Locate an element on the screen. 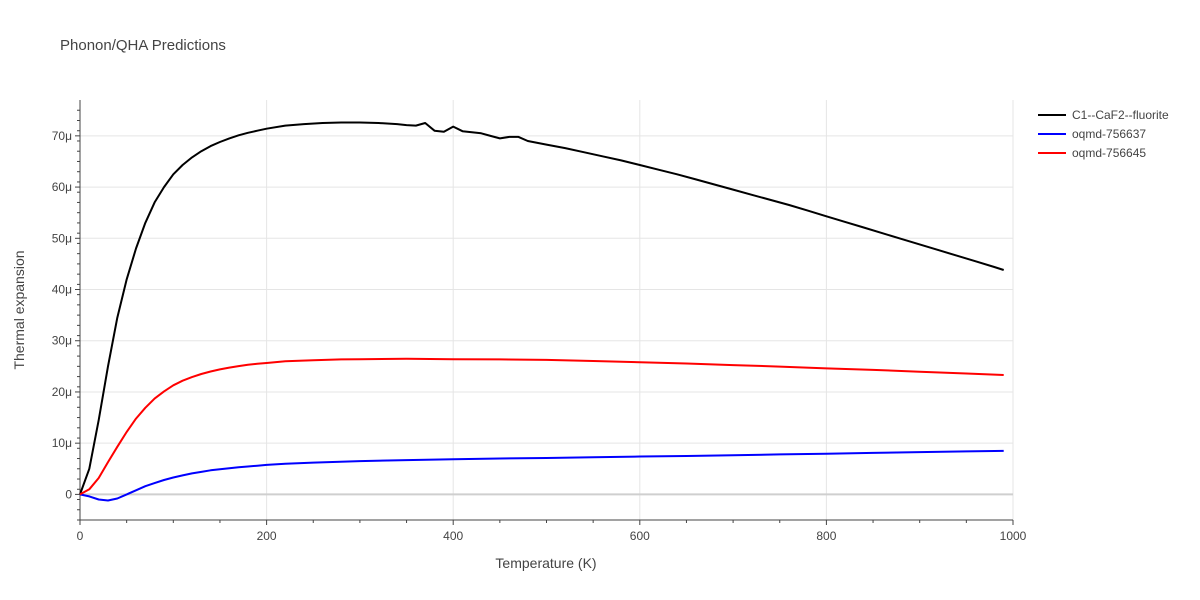 This screenshot has width=1200, height=600. y-tick-label: 10μ is located at coordinates (62, 443).